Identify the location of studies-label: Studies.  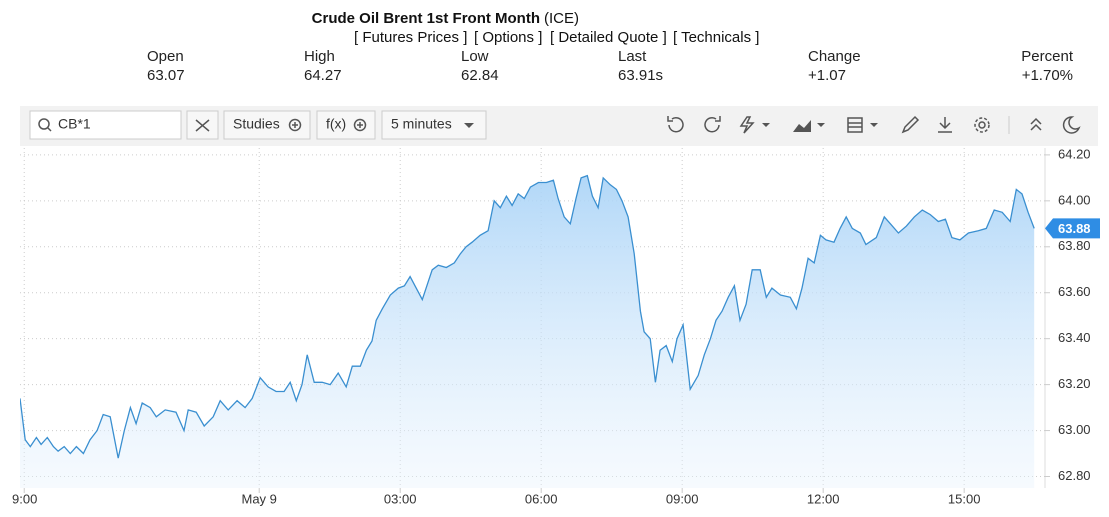
(256, 124).